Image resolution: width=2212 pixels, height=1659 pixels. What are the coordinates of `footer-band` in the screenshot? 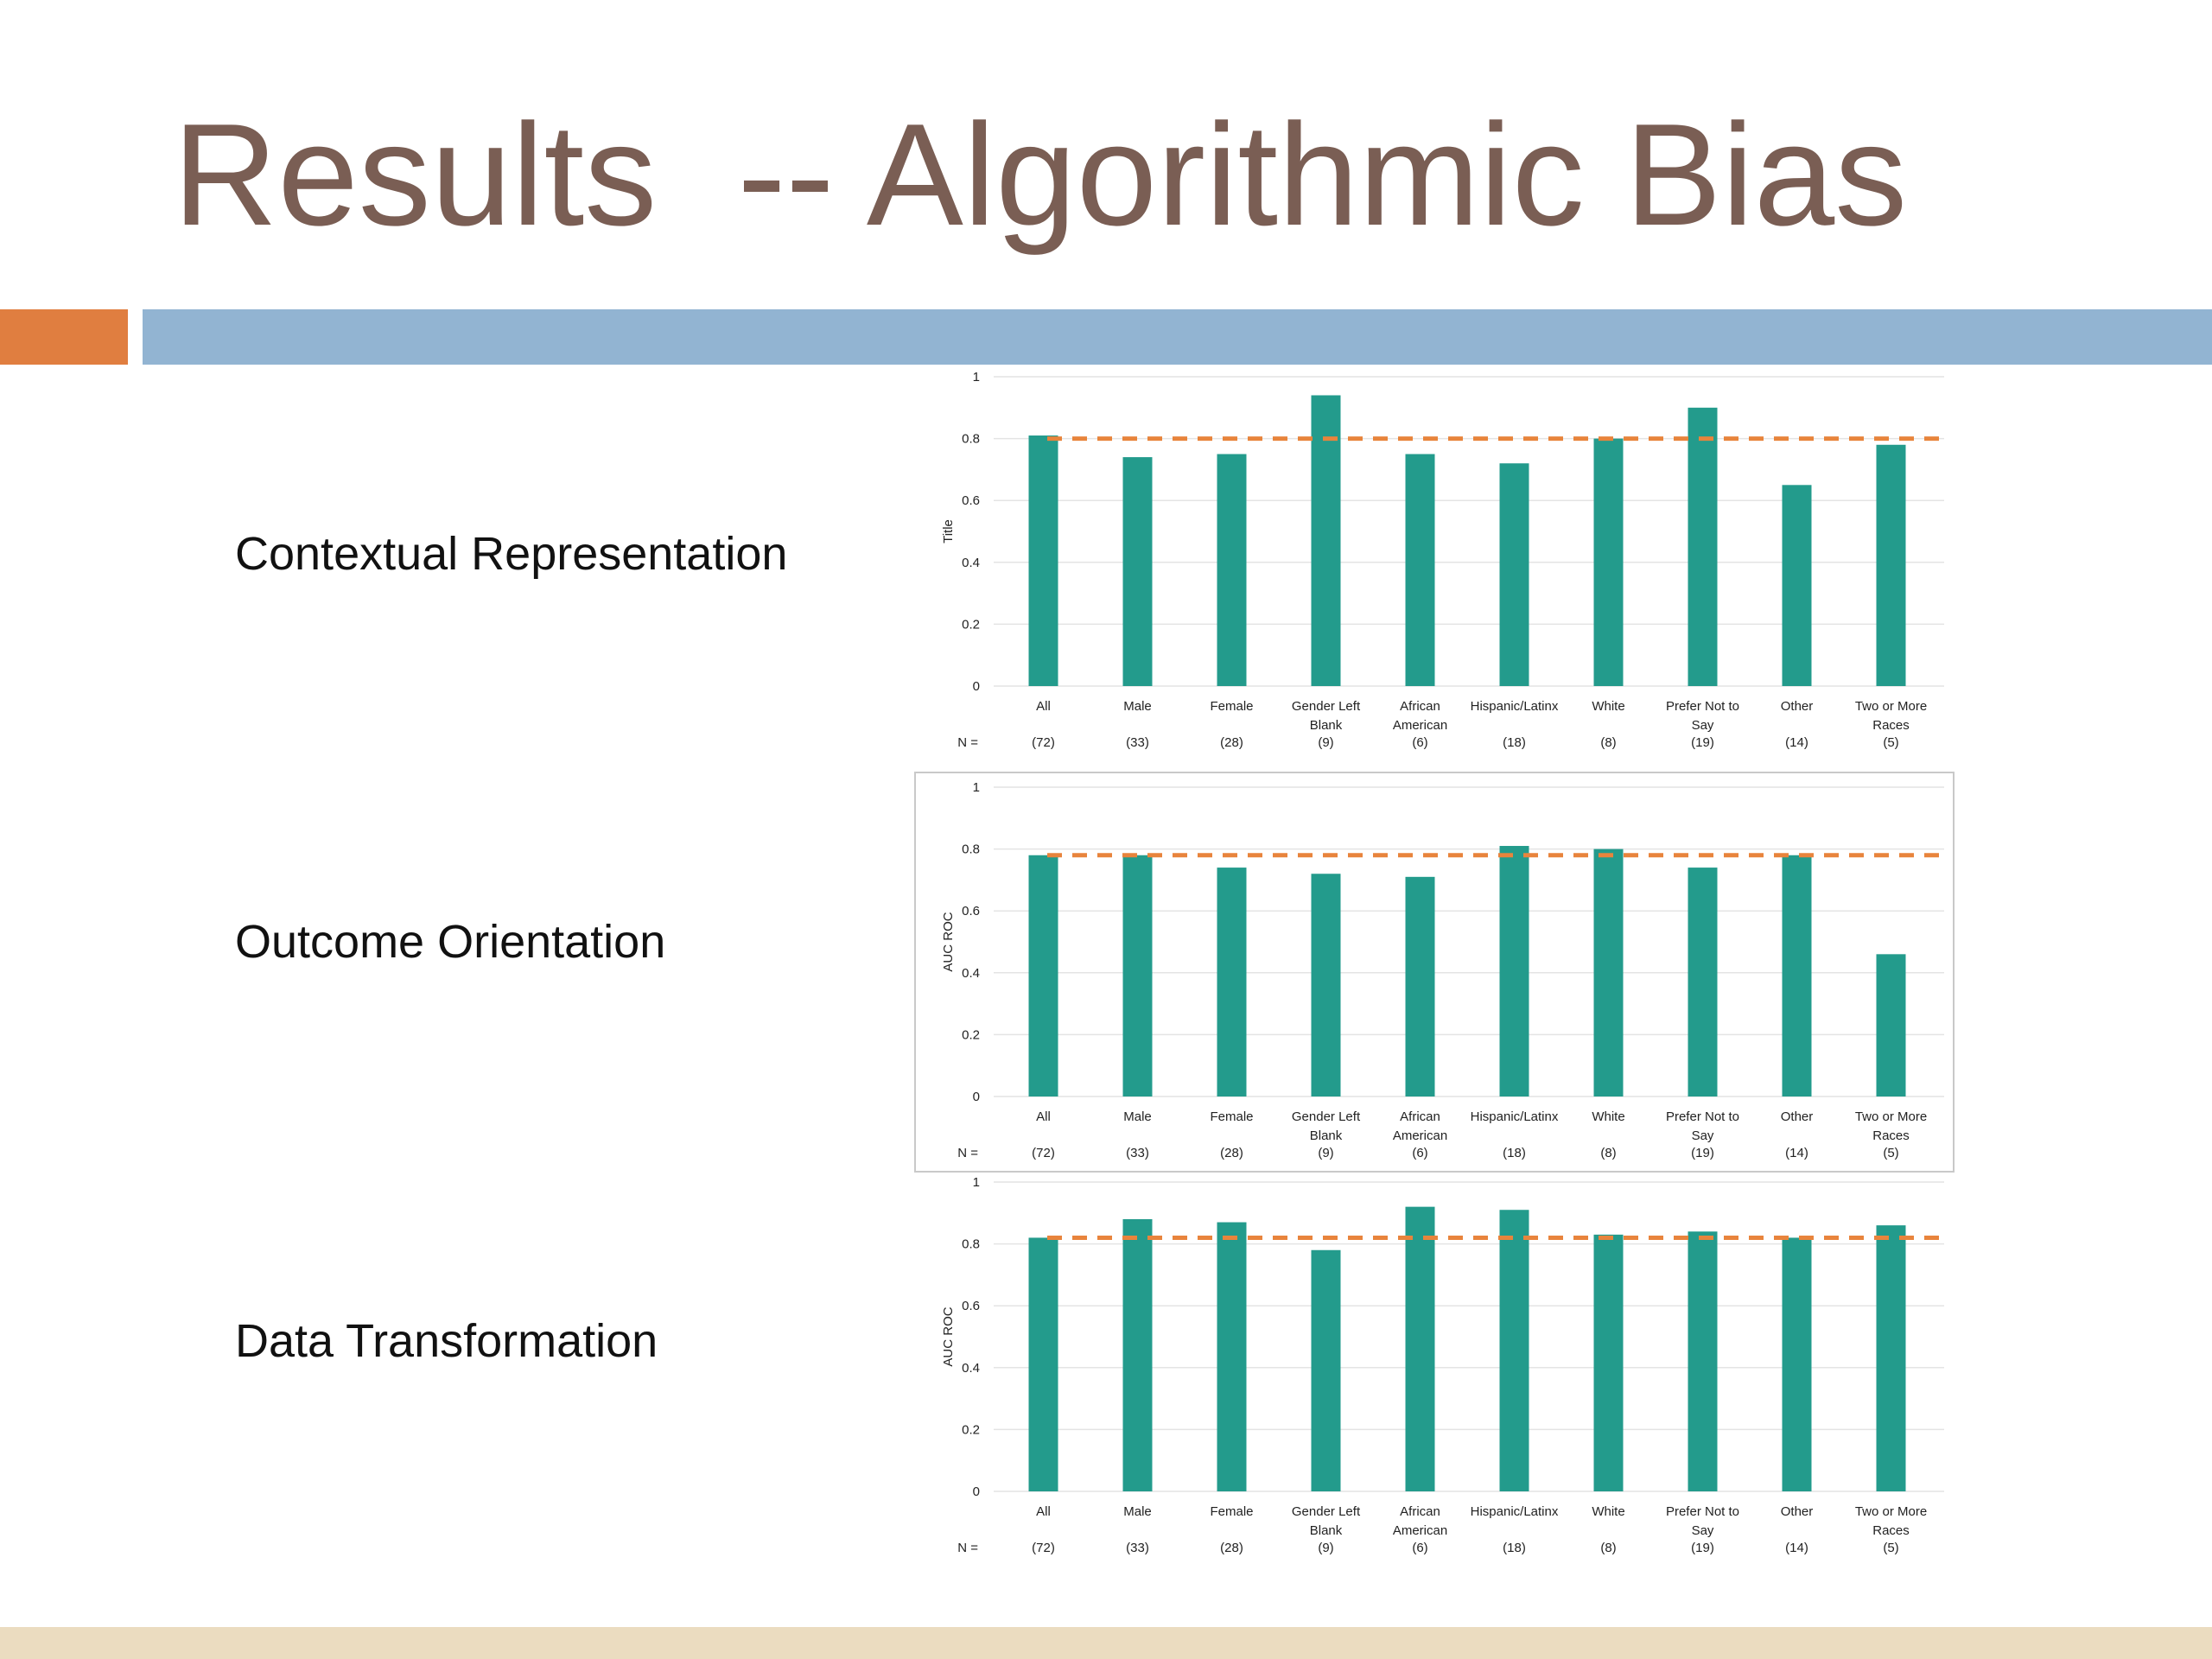 It's located at (1106, 1643).